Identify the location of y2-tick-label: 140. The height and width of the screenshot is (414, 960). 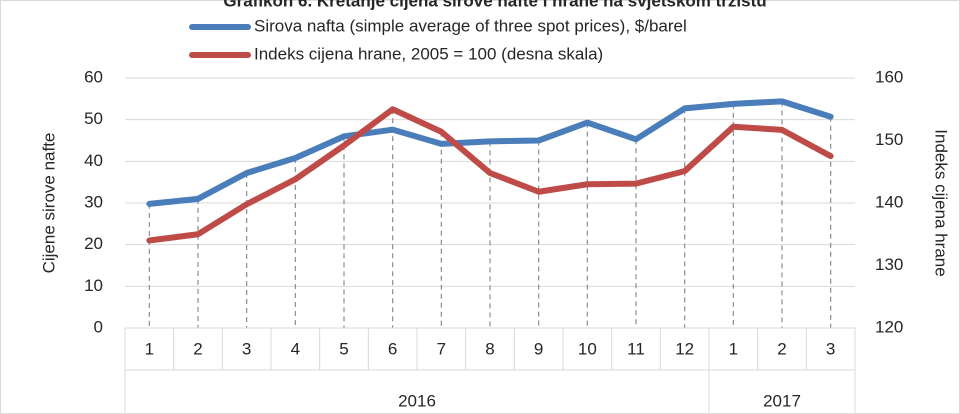
(889, 201).